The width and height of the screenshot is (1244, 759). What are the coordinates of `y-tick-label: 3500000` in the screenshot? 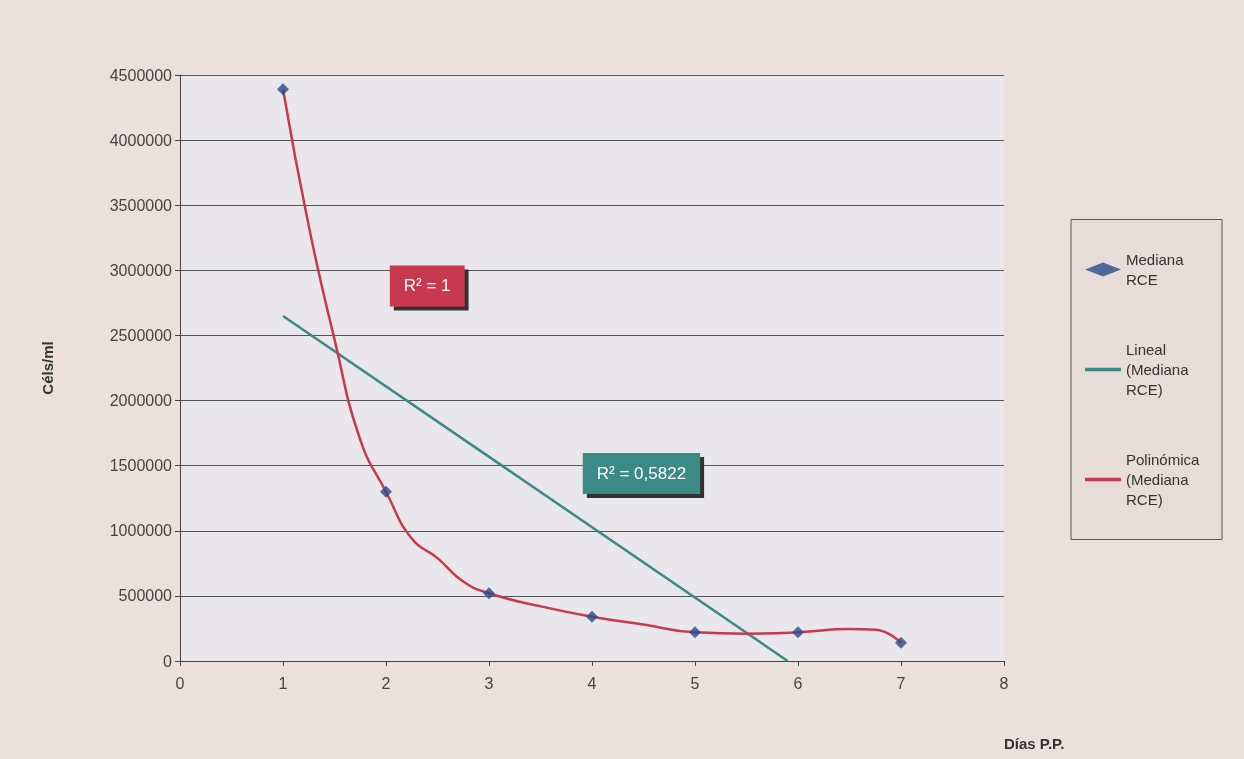 It's located at (141, 205).